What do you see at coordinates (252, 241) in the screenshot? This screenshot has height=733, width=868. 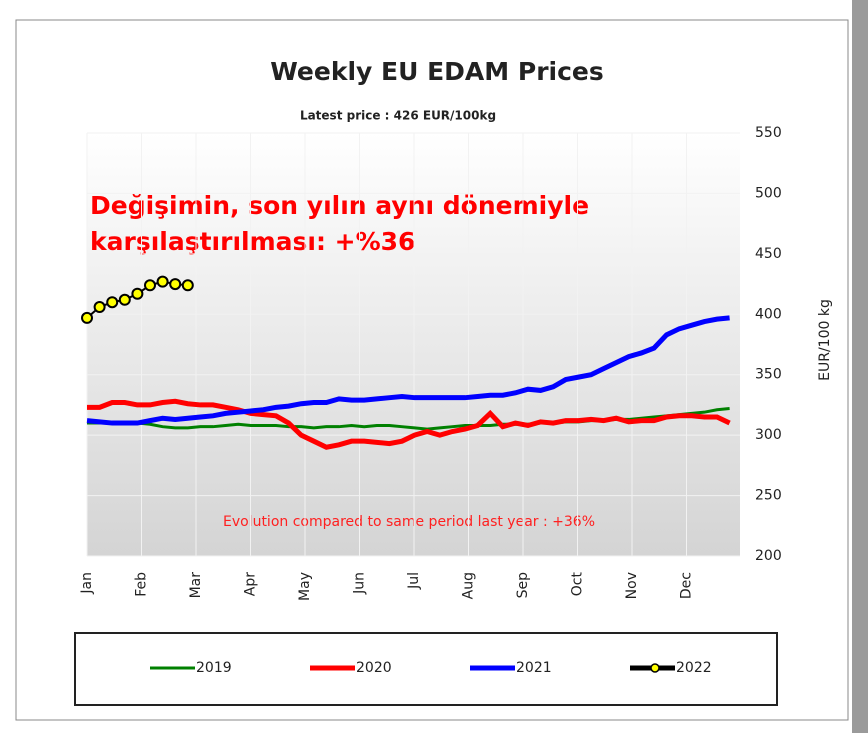 I see `annotation: karşılaştırılması: +%36` at bounding box center [252, 241].